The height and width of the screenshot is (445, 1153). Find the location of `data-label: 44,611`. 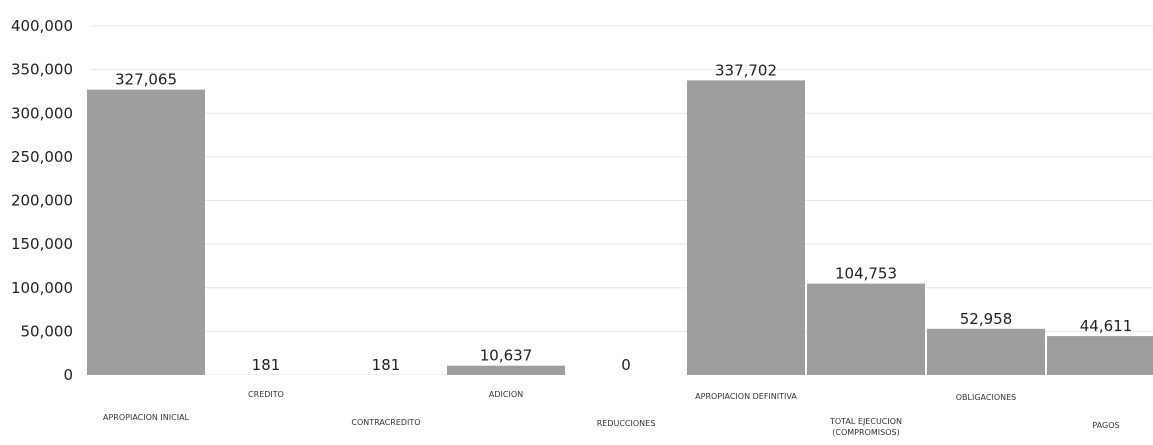

data-label: 44,611 is located at coordinates (1106, 326).